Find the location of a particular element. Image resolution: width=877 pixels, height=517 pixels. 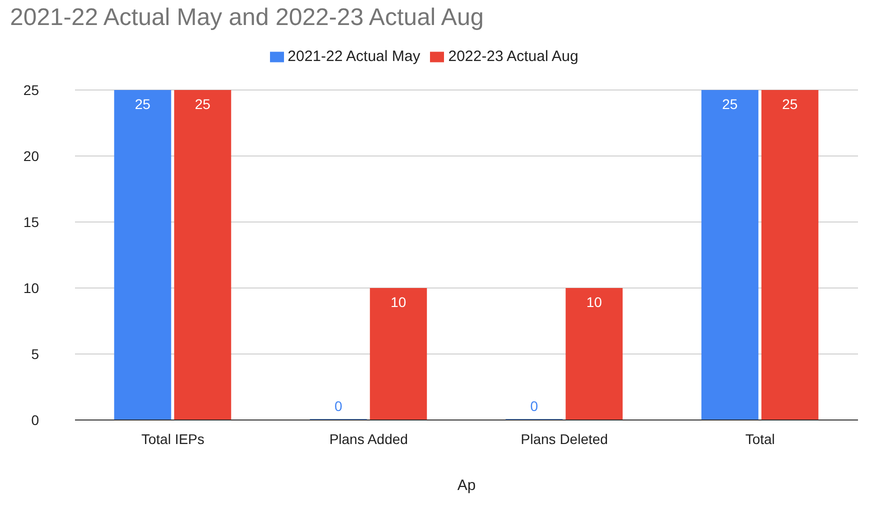

x-tick-label: Plans Added is located at coordinates (368, 438).